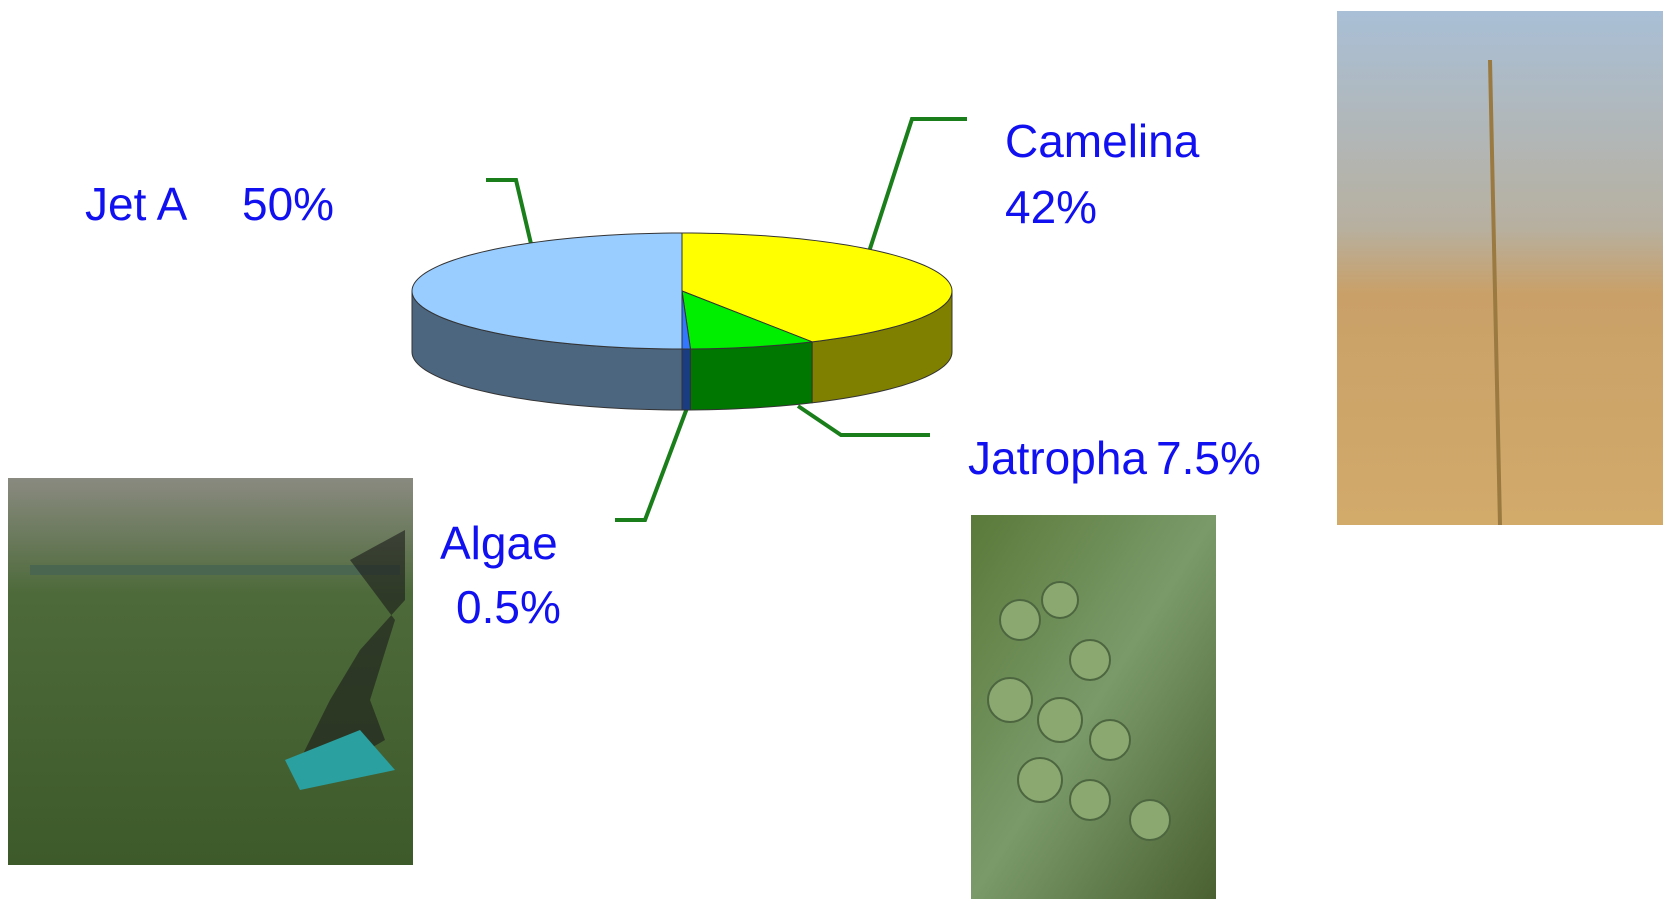  Describe the element at coordinates (1500, 268) in the screenshot. I see `photo-camelina` at that location.